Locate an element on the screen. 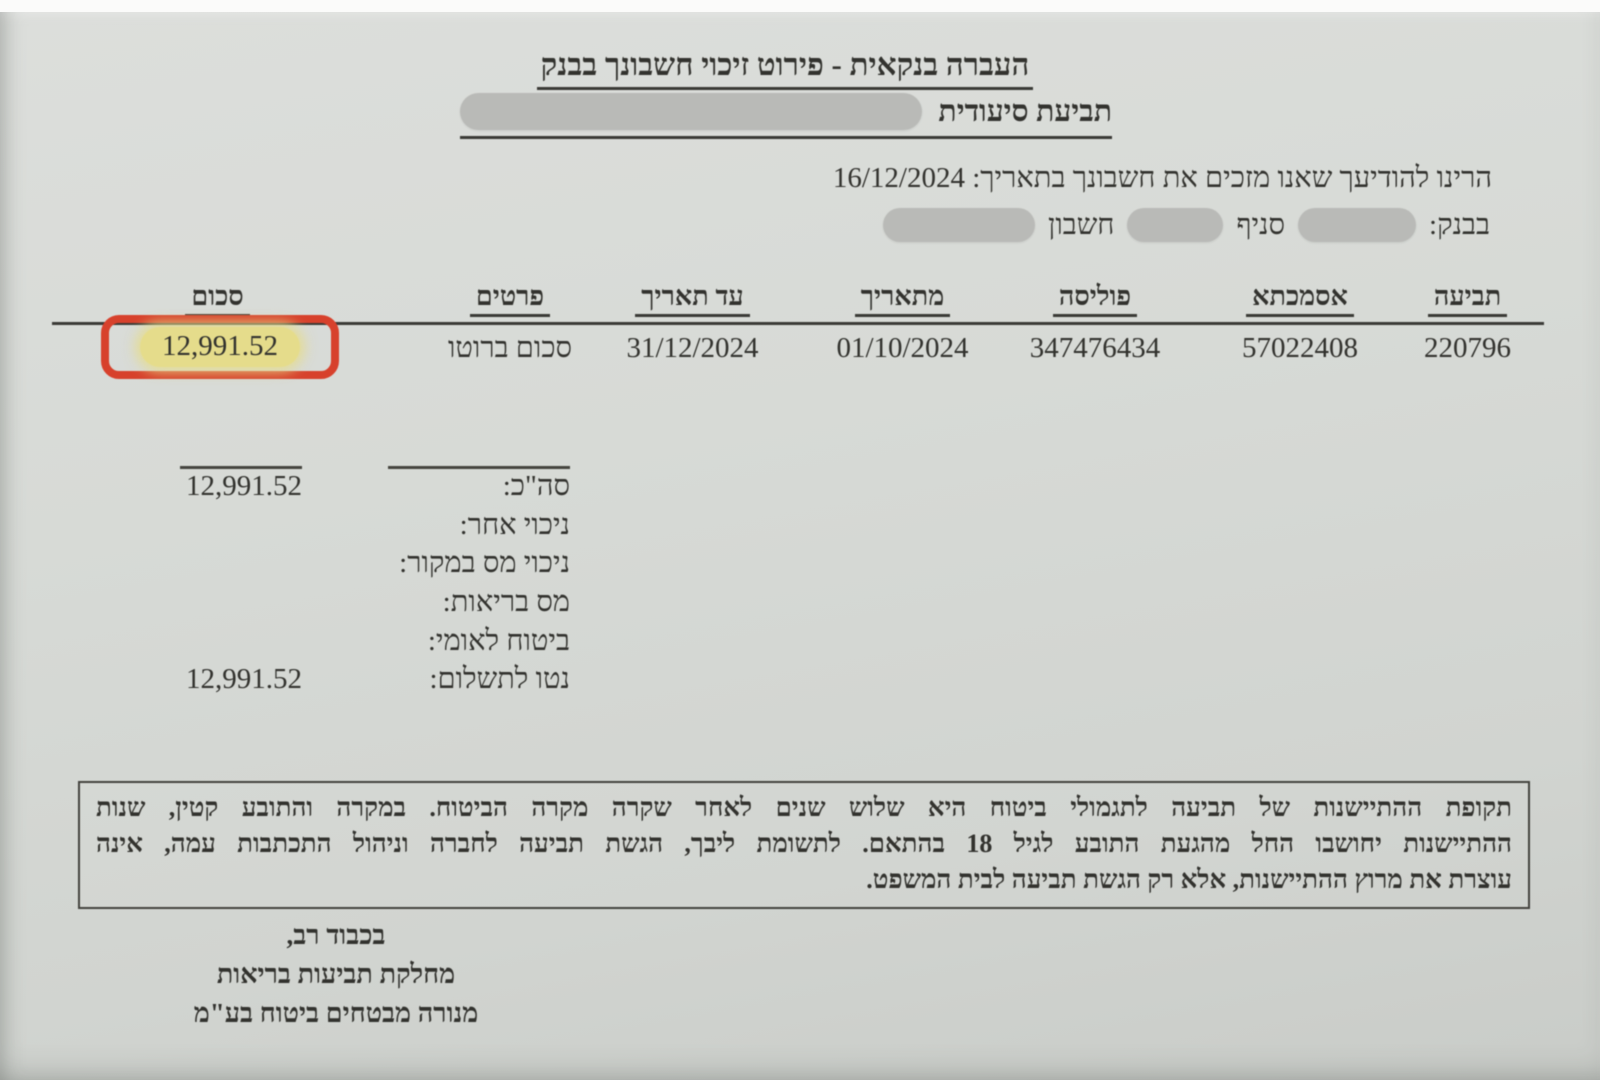 This screenshot has height=1080, width=1600. total-label: סה"כ: is located at coordinates (536, 486).